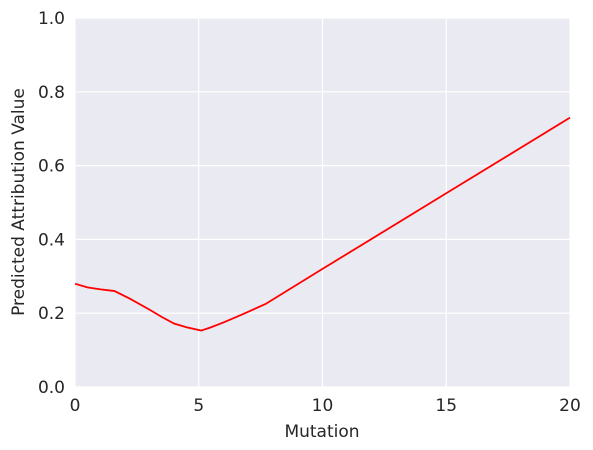 This screenshot has width=593, height=450. What do you see at coordinates (51, 93) in the screenshot?
I see `y-tick-label: 0.8` at bounding box center [51, 93].